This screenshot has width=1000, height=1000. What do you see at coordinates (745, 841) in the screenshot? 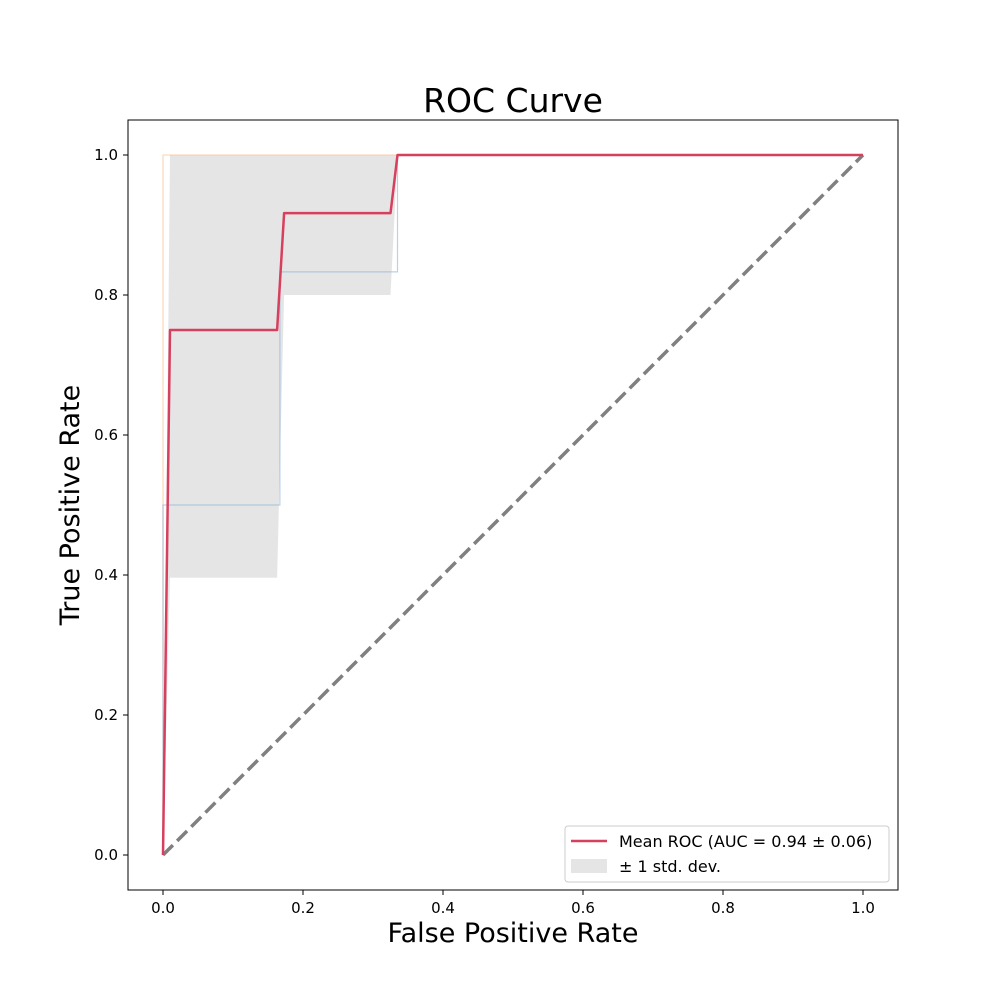
I see `legend-mean-label: Mean ROC (AUC = 0.94 ± 0.06)` at bounding box center [745, 841].